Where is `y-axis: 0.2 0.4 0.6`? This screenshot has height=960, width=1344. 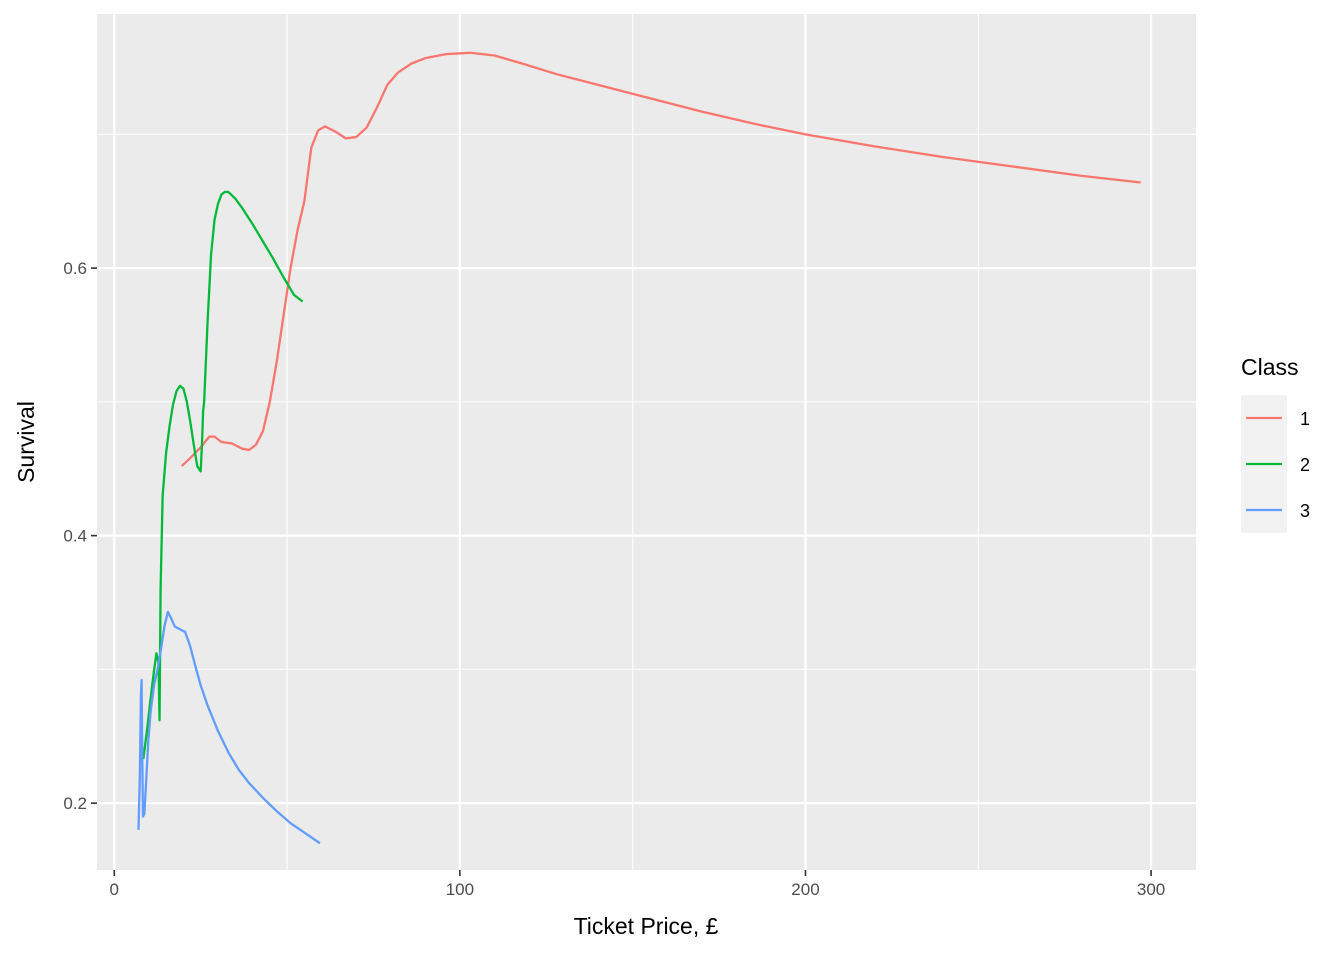
y-axis: 0.2 0.4 0.6 is located at coordinates (80, 536).